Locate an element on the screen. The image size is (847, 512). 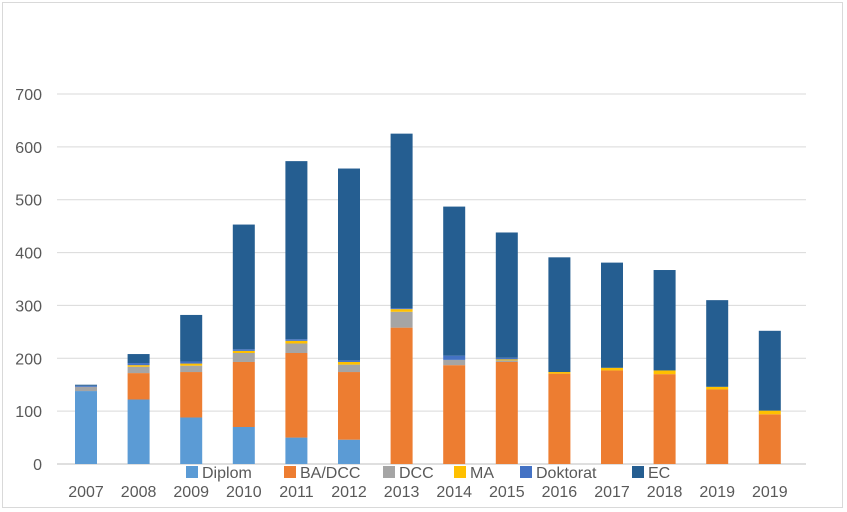
y-tick-label: 0 is located at coordinates (37, 465).